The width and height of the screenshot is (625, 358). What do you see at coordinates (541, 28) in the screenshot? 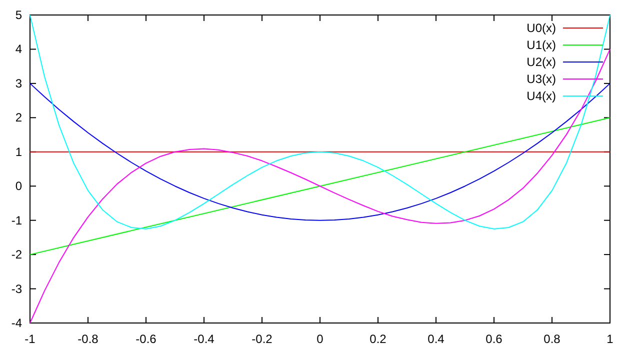
I see `legend-label: U0(x)` at bounding box center [541, 28].